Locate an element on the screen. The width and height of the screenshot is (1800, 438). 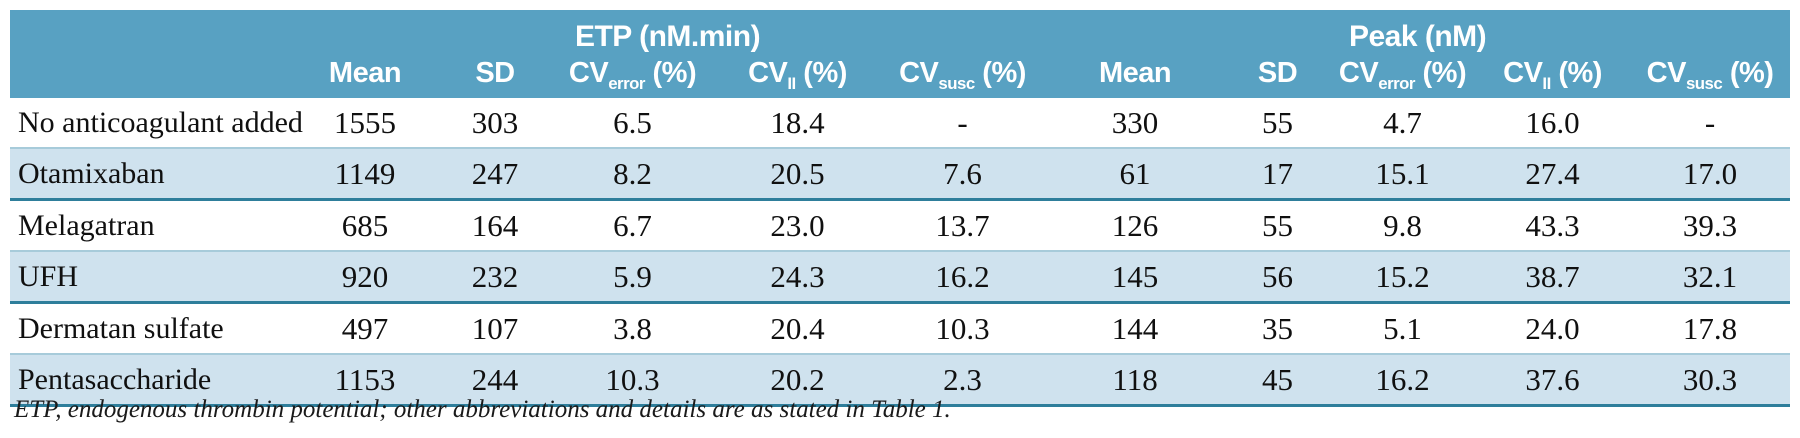
value-cell: 920 is located at coordinates (365, 277).